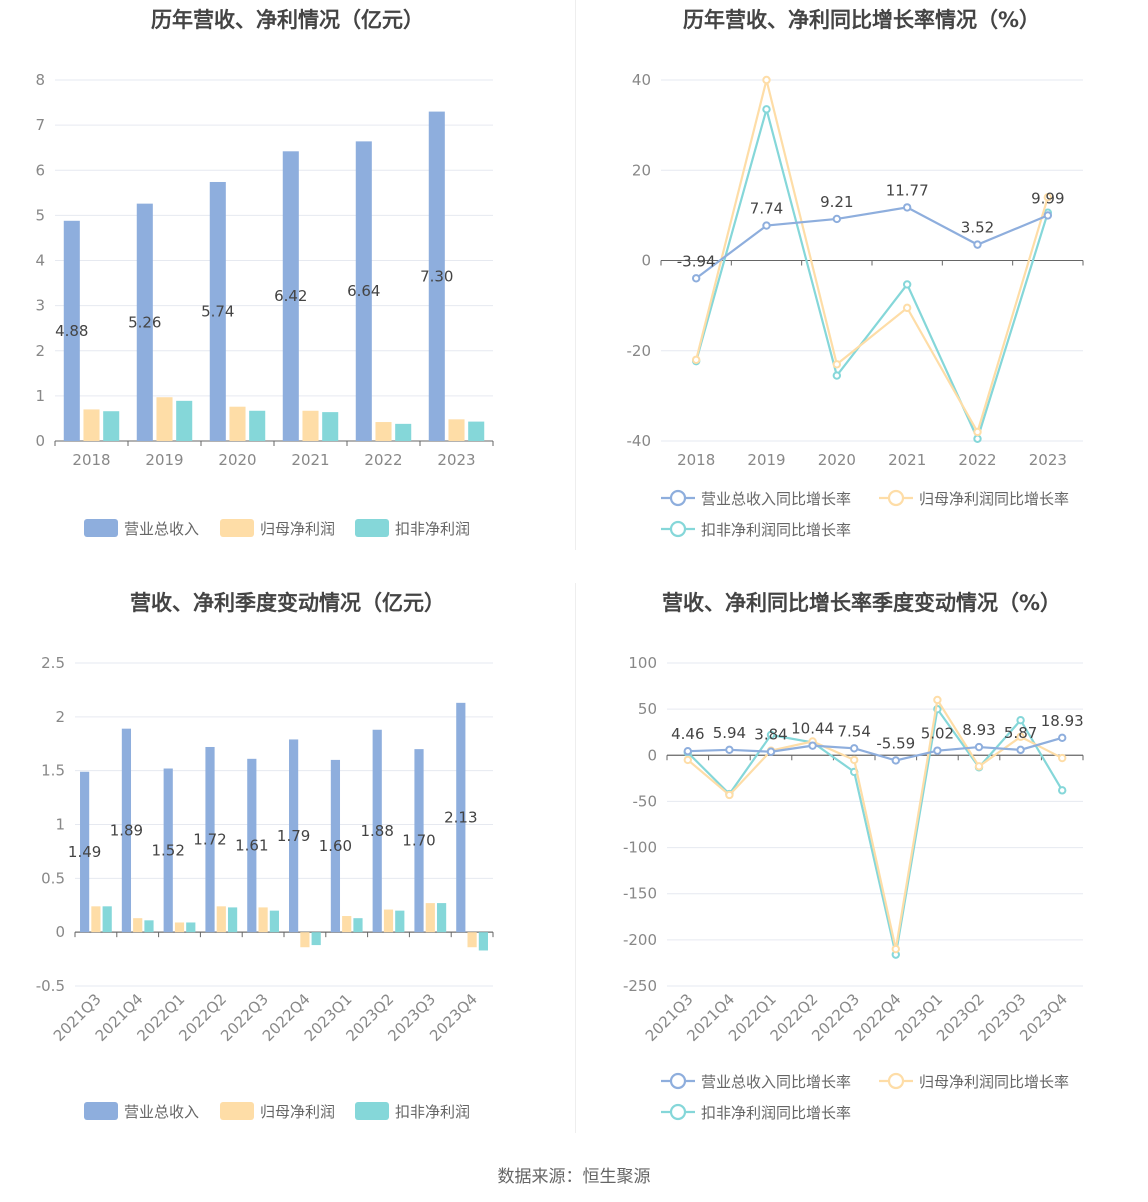  Describe the element at coordinates (978, 730) in the screenshot. I see `line-data-label: 8.93` at that location.